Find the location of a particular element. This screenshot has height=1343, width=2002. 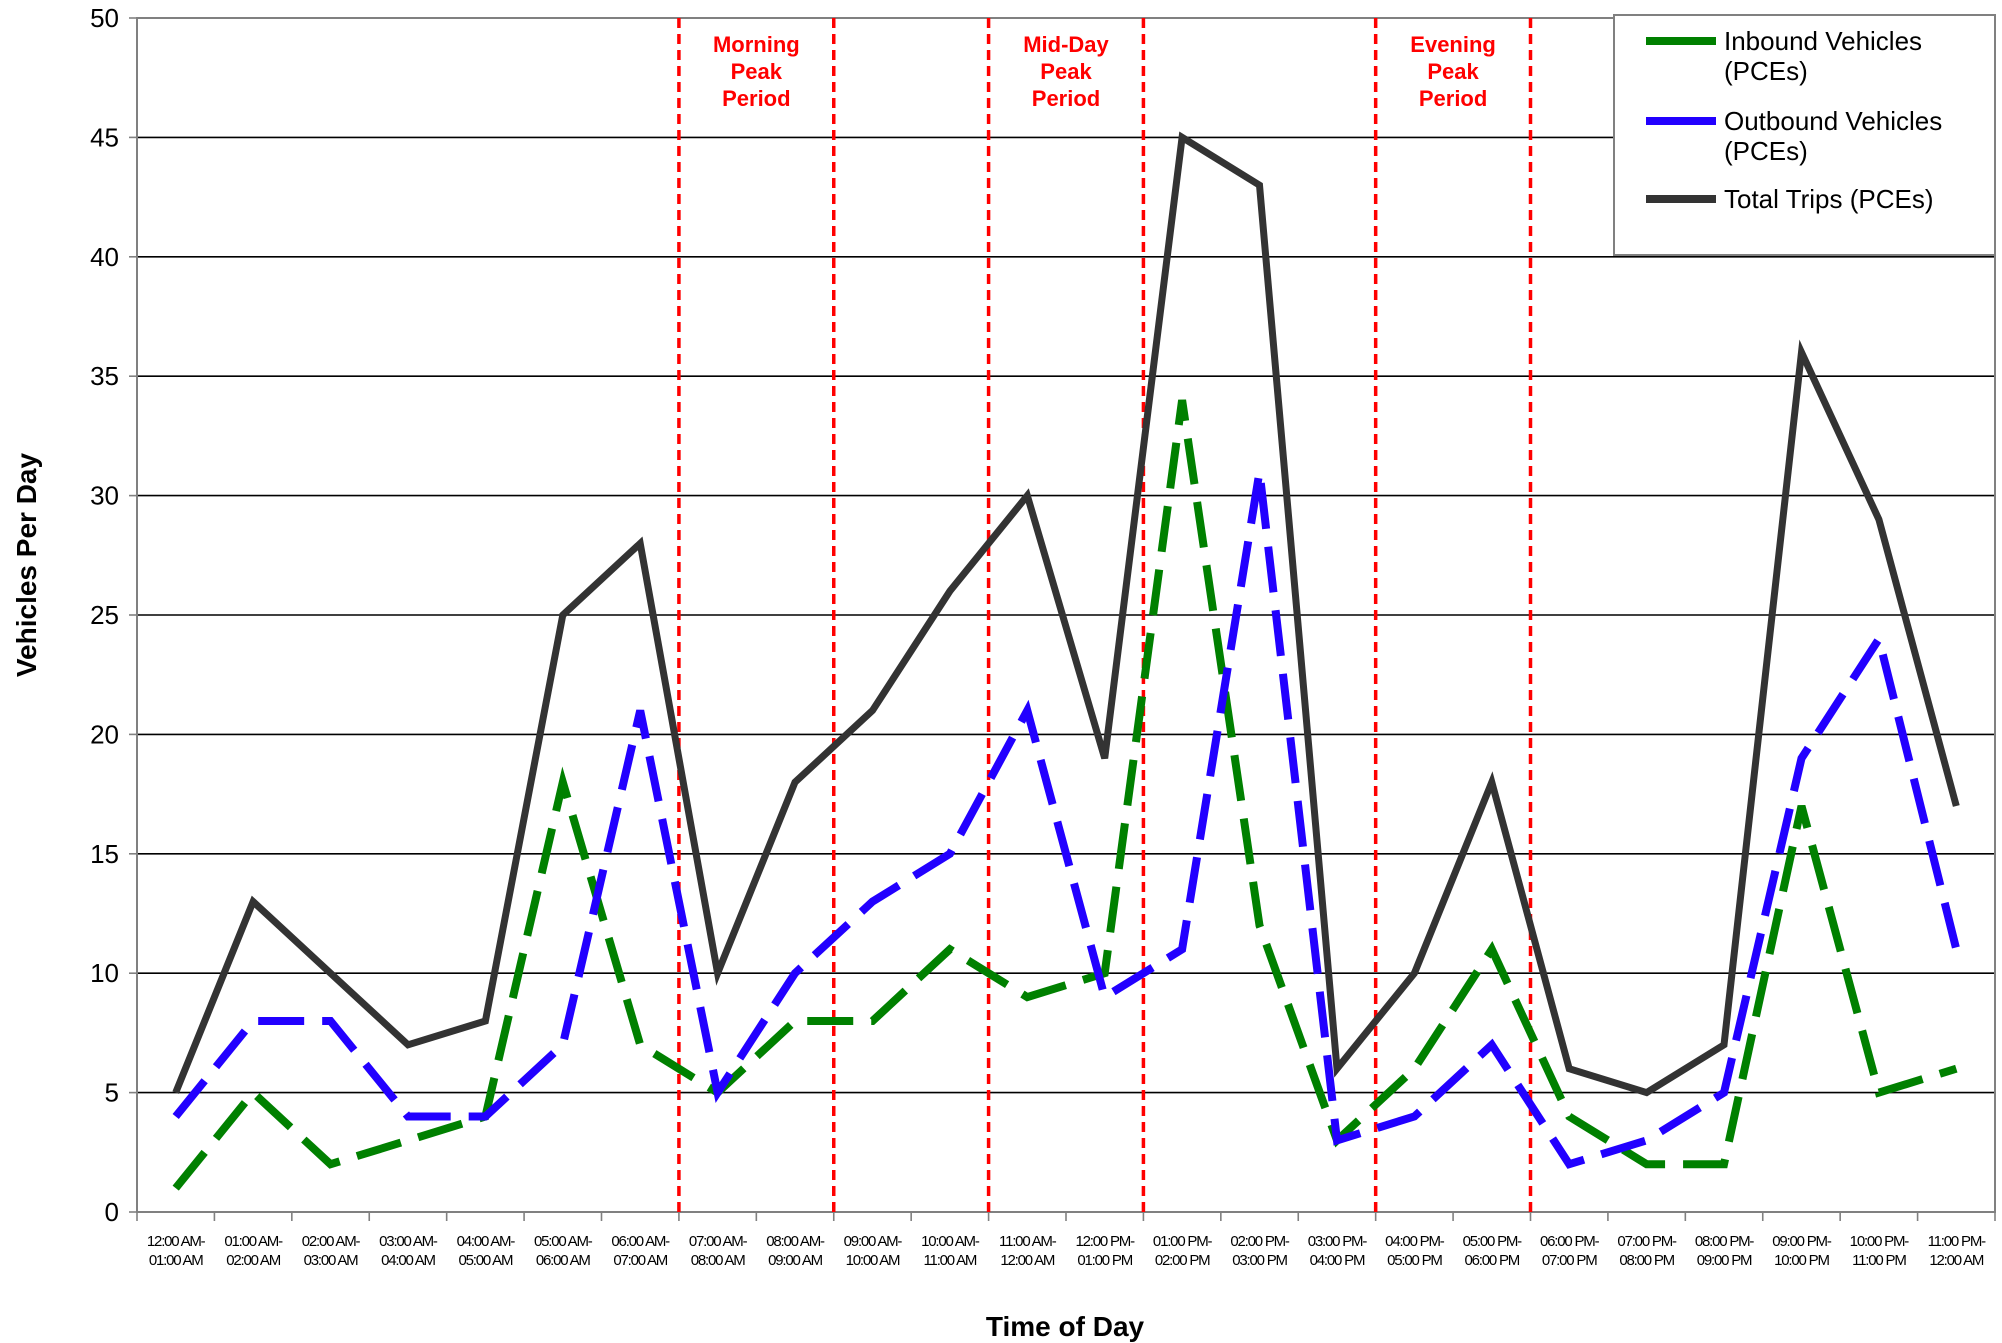

legend-label-2: Total Trips (PCEs) is located at coordinates (1829, 199).